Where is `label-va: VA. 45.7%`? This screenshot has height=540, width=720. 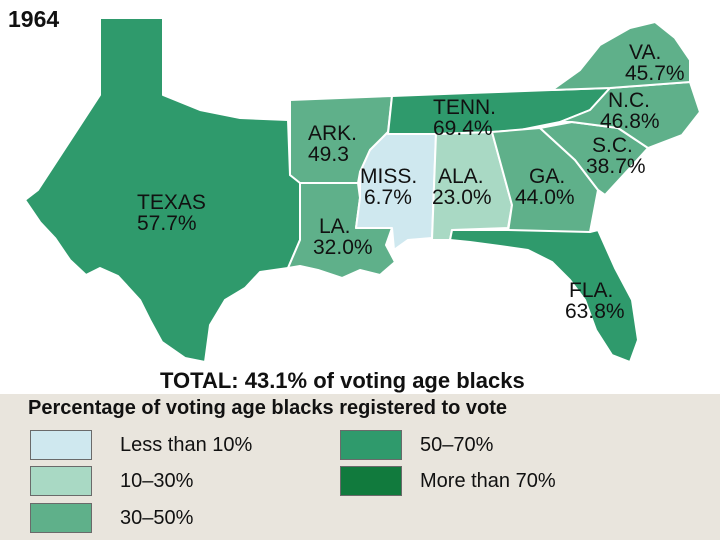 label-va: VA. 45.7% is located at coordinates (655, 63).